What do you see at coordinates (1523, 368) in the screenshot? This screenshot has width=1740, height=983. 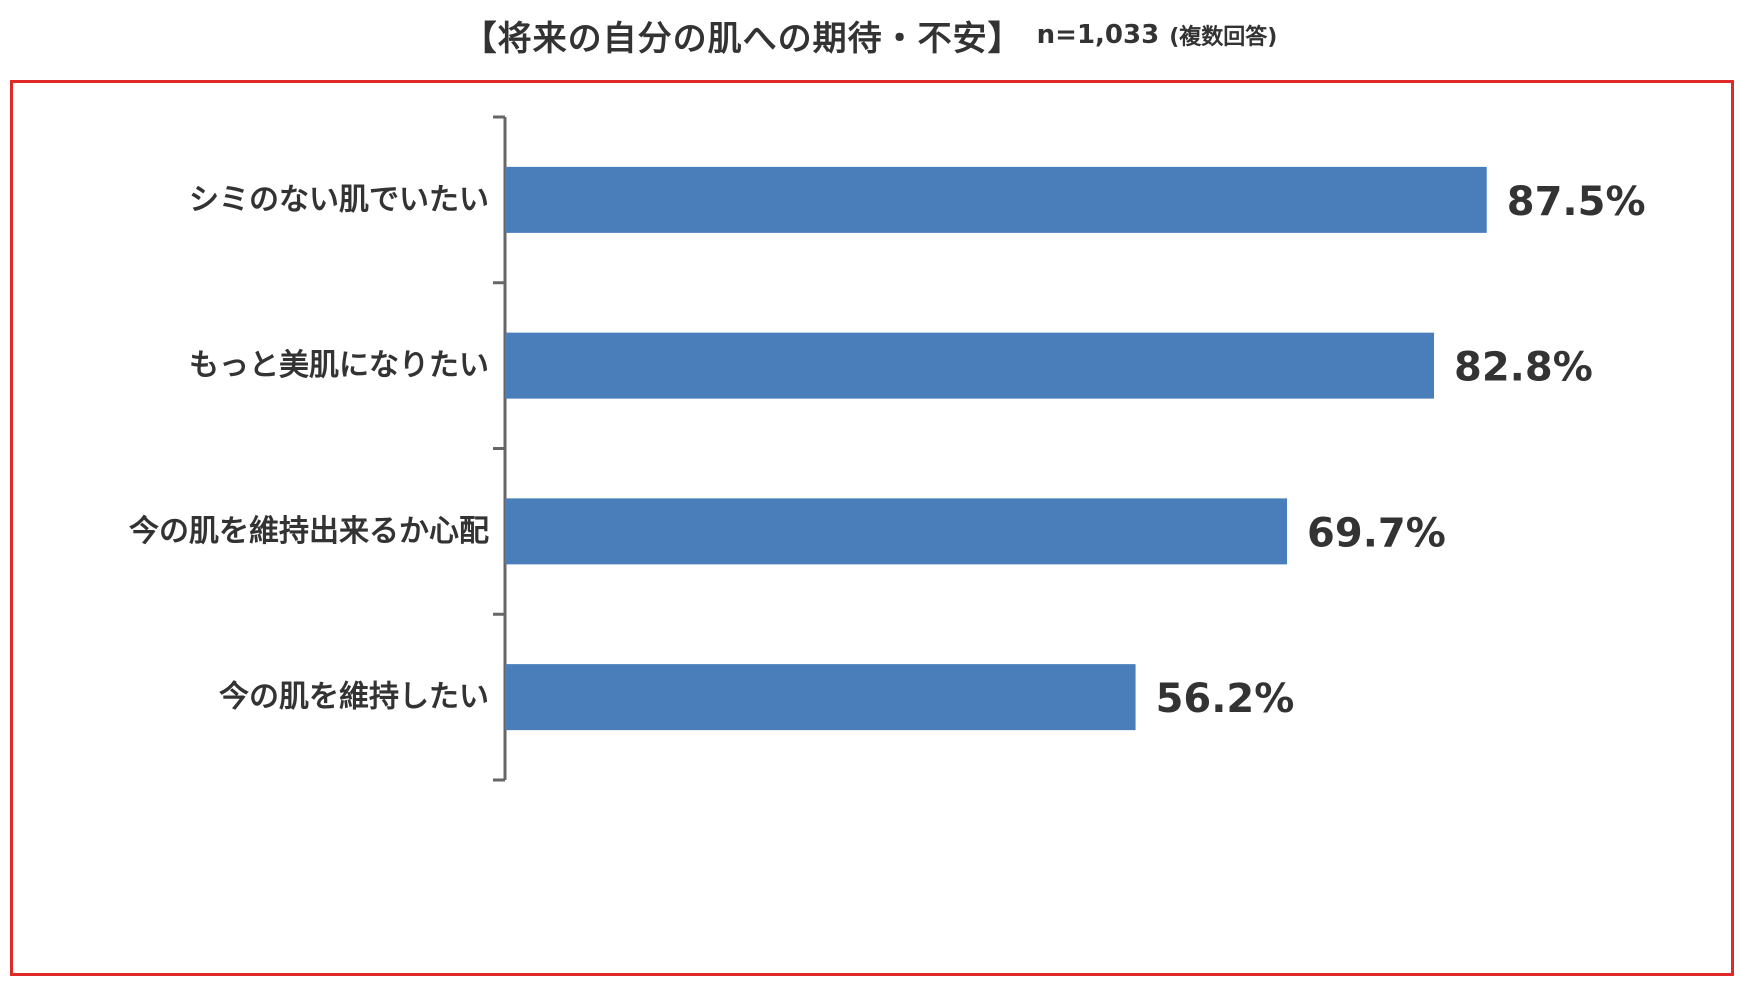 I see `value-label: 82.8%` at bounding box center [1523, 368].